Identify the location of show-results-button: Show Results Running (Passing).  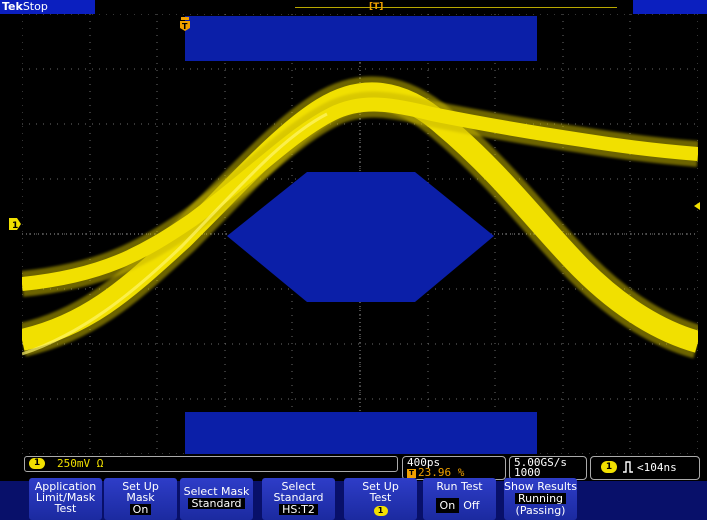
(540, 499).